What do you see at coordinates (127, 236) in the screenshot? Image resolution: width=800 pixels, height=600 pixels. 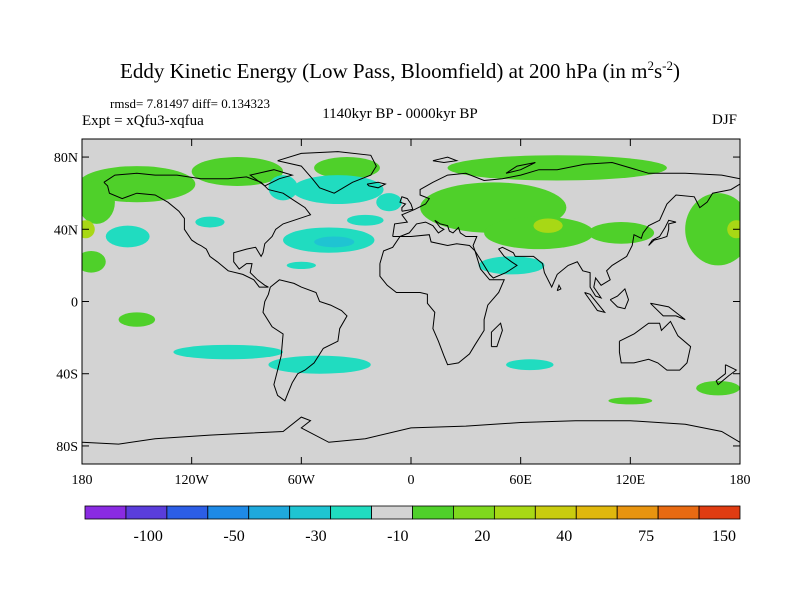 I see `anomaly-region-east-pacific-40n` at bounding box center [127, 236].